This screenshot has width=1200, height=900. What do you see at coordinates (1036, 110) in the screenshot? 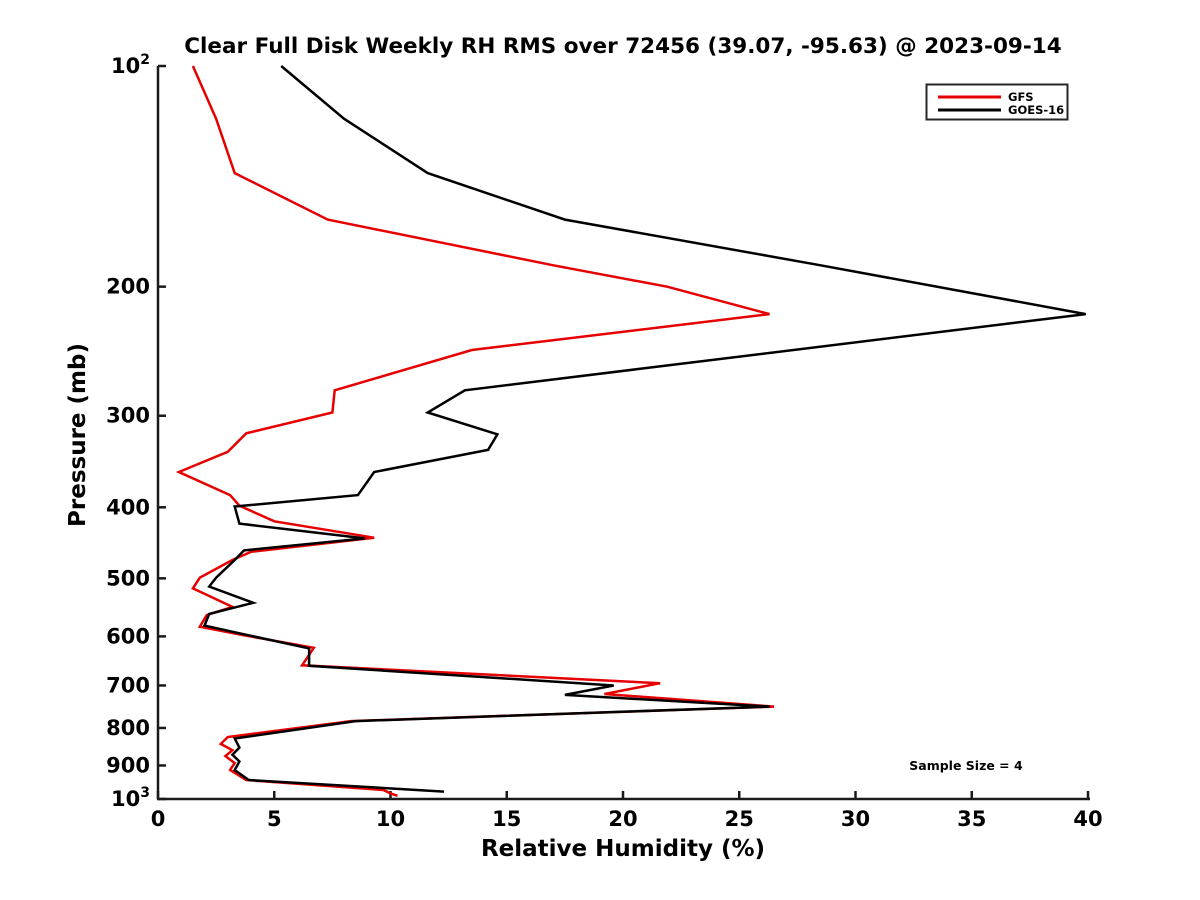
I see `legend-goes16-label: GOES-16` at bounding box center [1036, 110].